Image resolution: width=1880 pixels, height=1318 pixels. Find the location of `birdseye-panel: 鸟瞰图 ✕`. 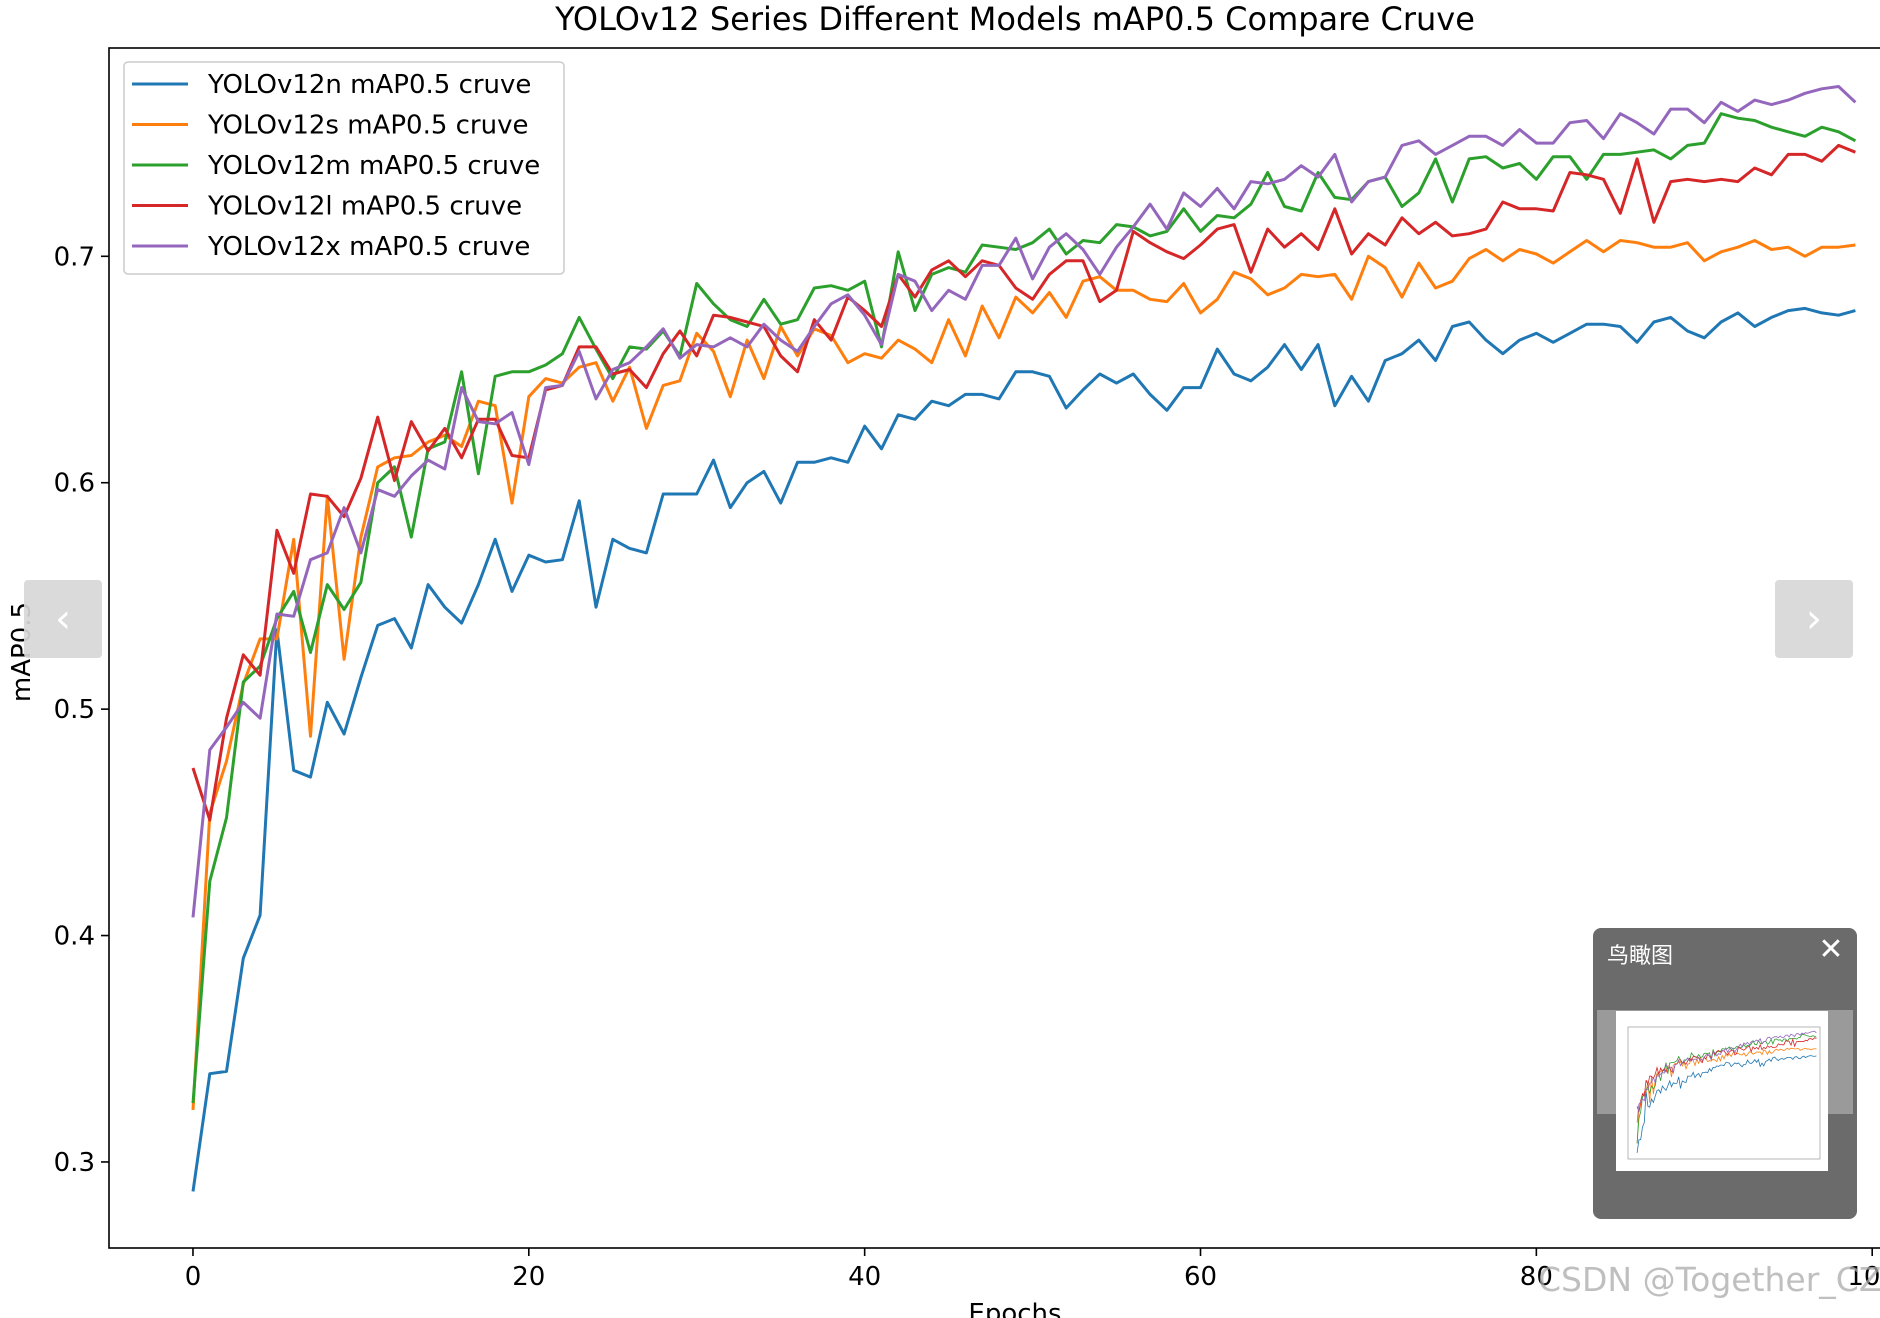

birdseye-panel: 鸟瞰图 ✕ is located at coordinates (1725, 1073).